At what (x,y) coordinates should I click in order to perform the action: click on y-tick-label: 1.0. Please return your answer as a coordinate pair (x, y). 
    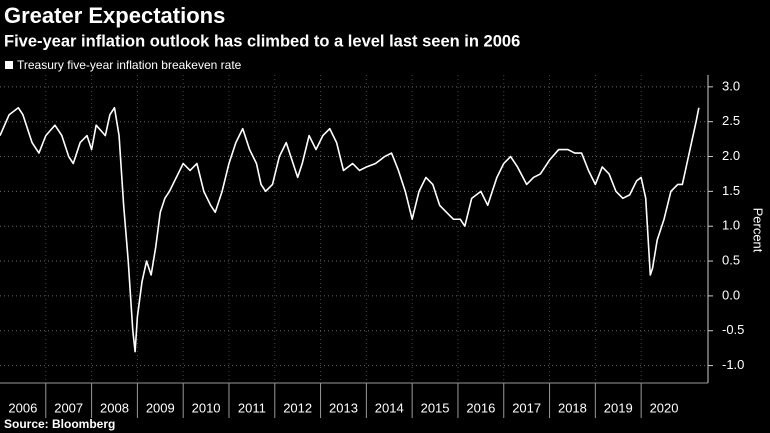
    Looking at the image, I should click on (731, 225).